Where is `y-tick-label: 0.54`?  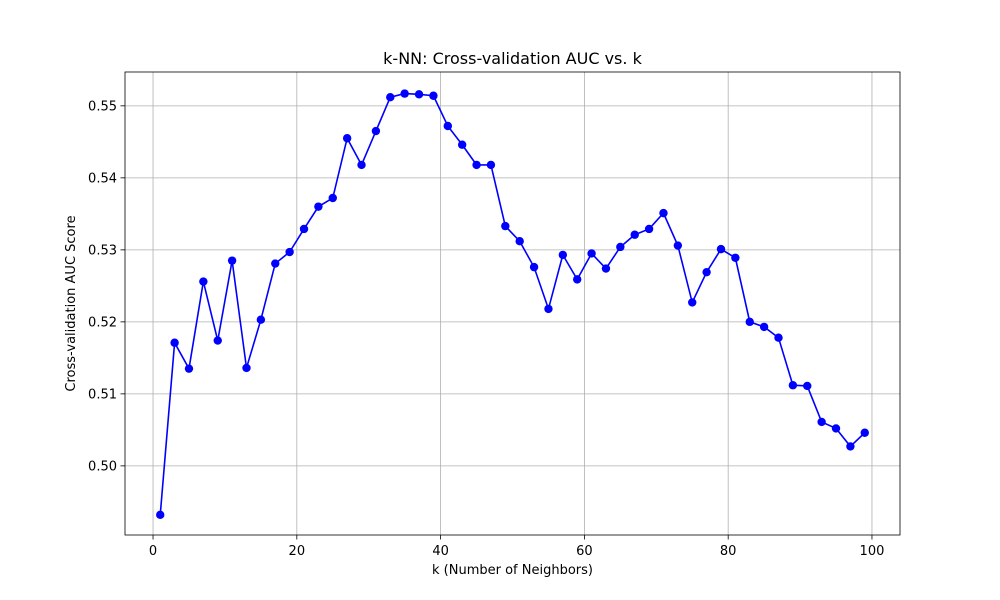 y-tick-label: 0.54 is located at coordinates (102, 178).